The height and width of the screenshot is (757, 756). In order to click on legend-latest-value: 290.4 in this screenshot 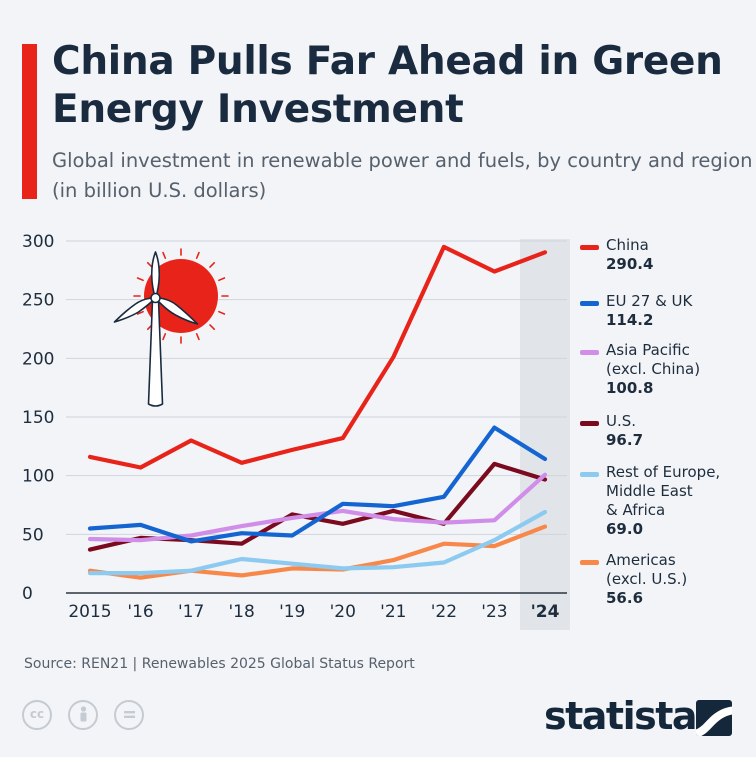, I will do `click(630, 264)`.